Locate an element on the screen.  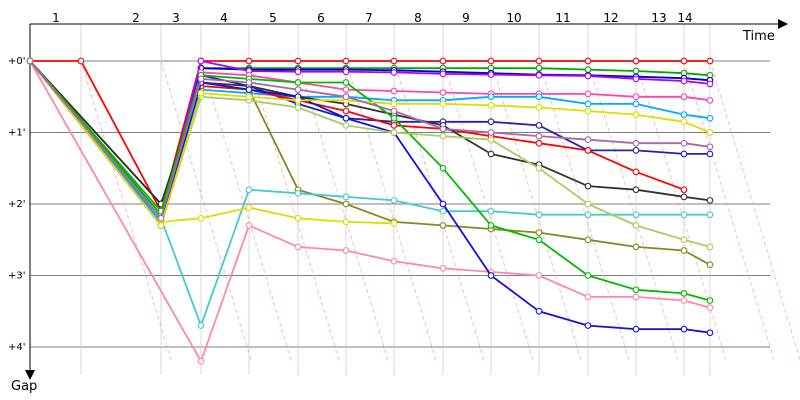
series-line is located at coordinates (277, 215).